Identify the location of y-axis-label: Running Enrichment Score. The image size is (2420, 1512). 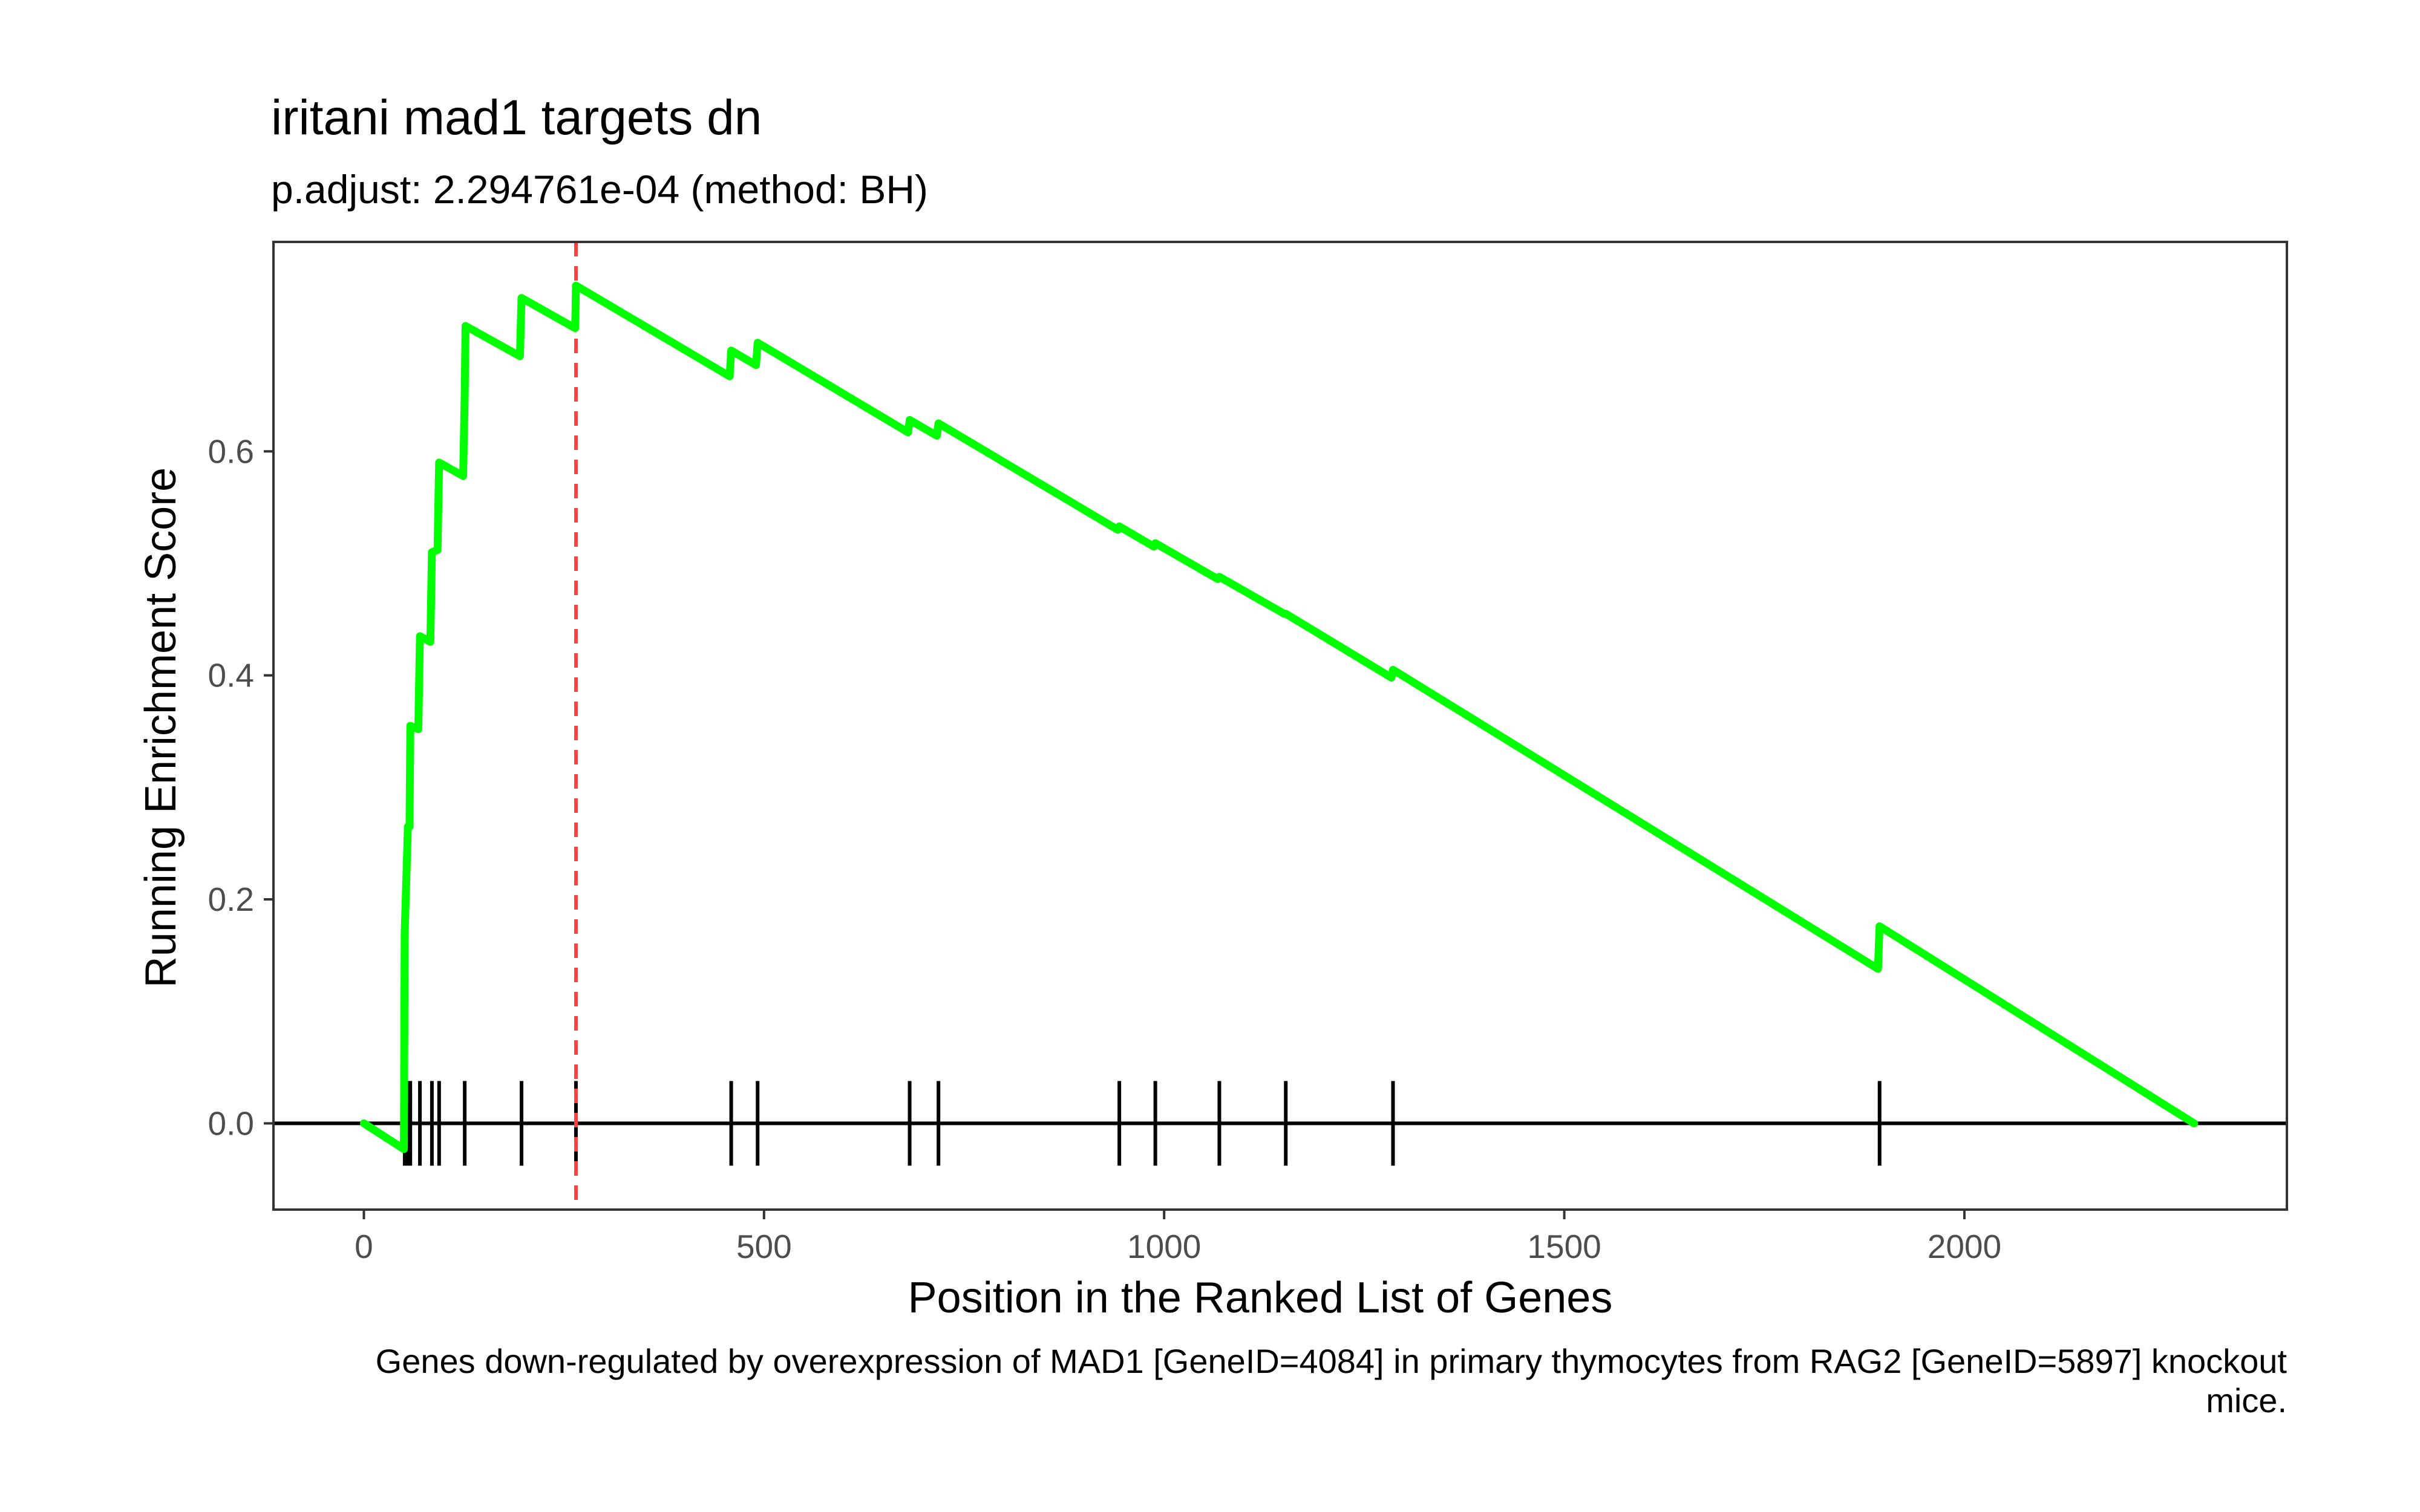
(161, 728).